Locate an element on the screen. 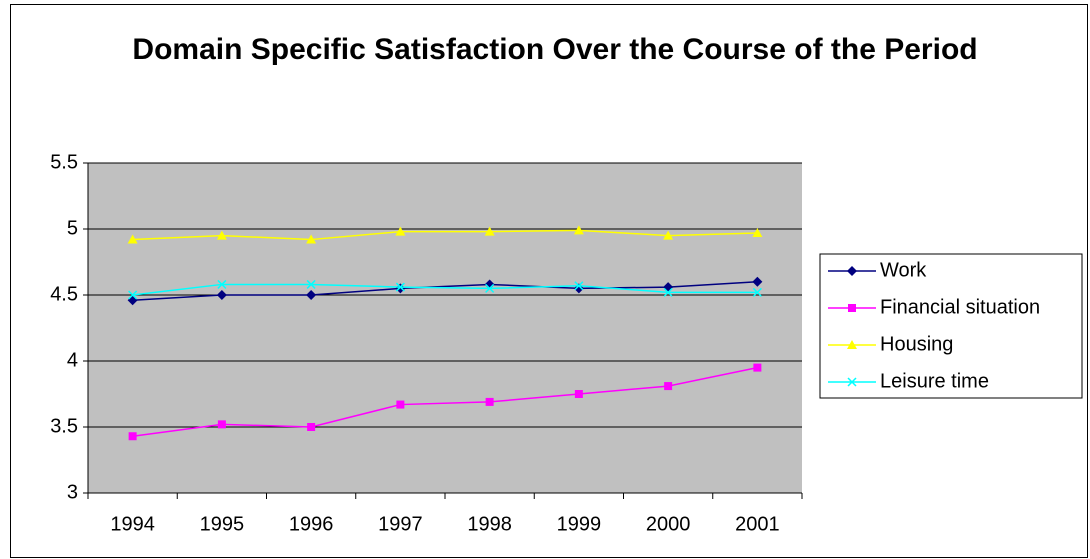 The height and width of the screenshot is (559, 1090). x-tick-label: 2000 is located at coordinates (668, 524).